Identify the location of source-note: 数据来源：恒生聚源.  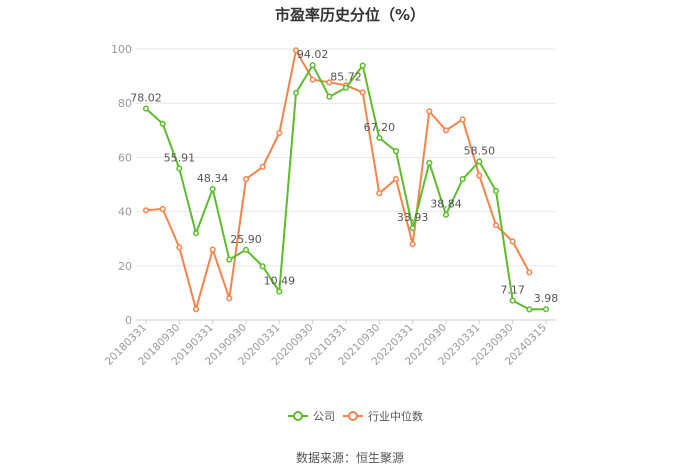
(349, 458).